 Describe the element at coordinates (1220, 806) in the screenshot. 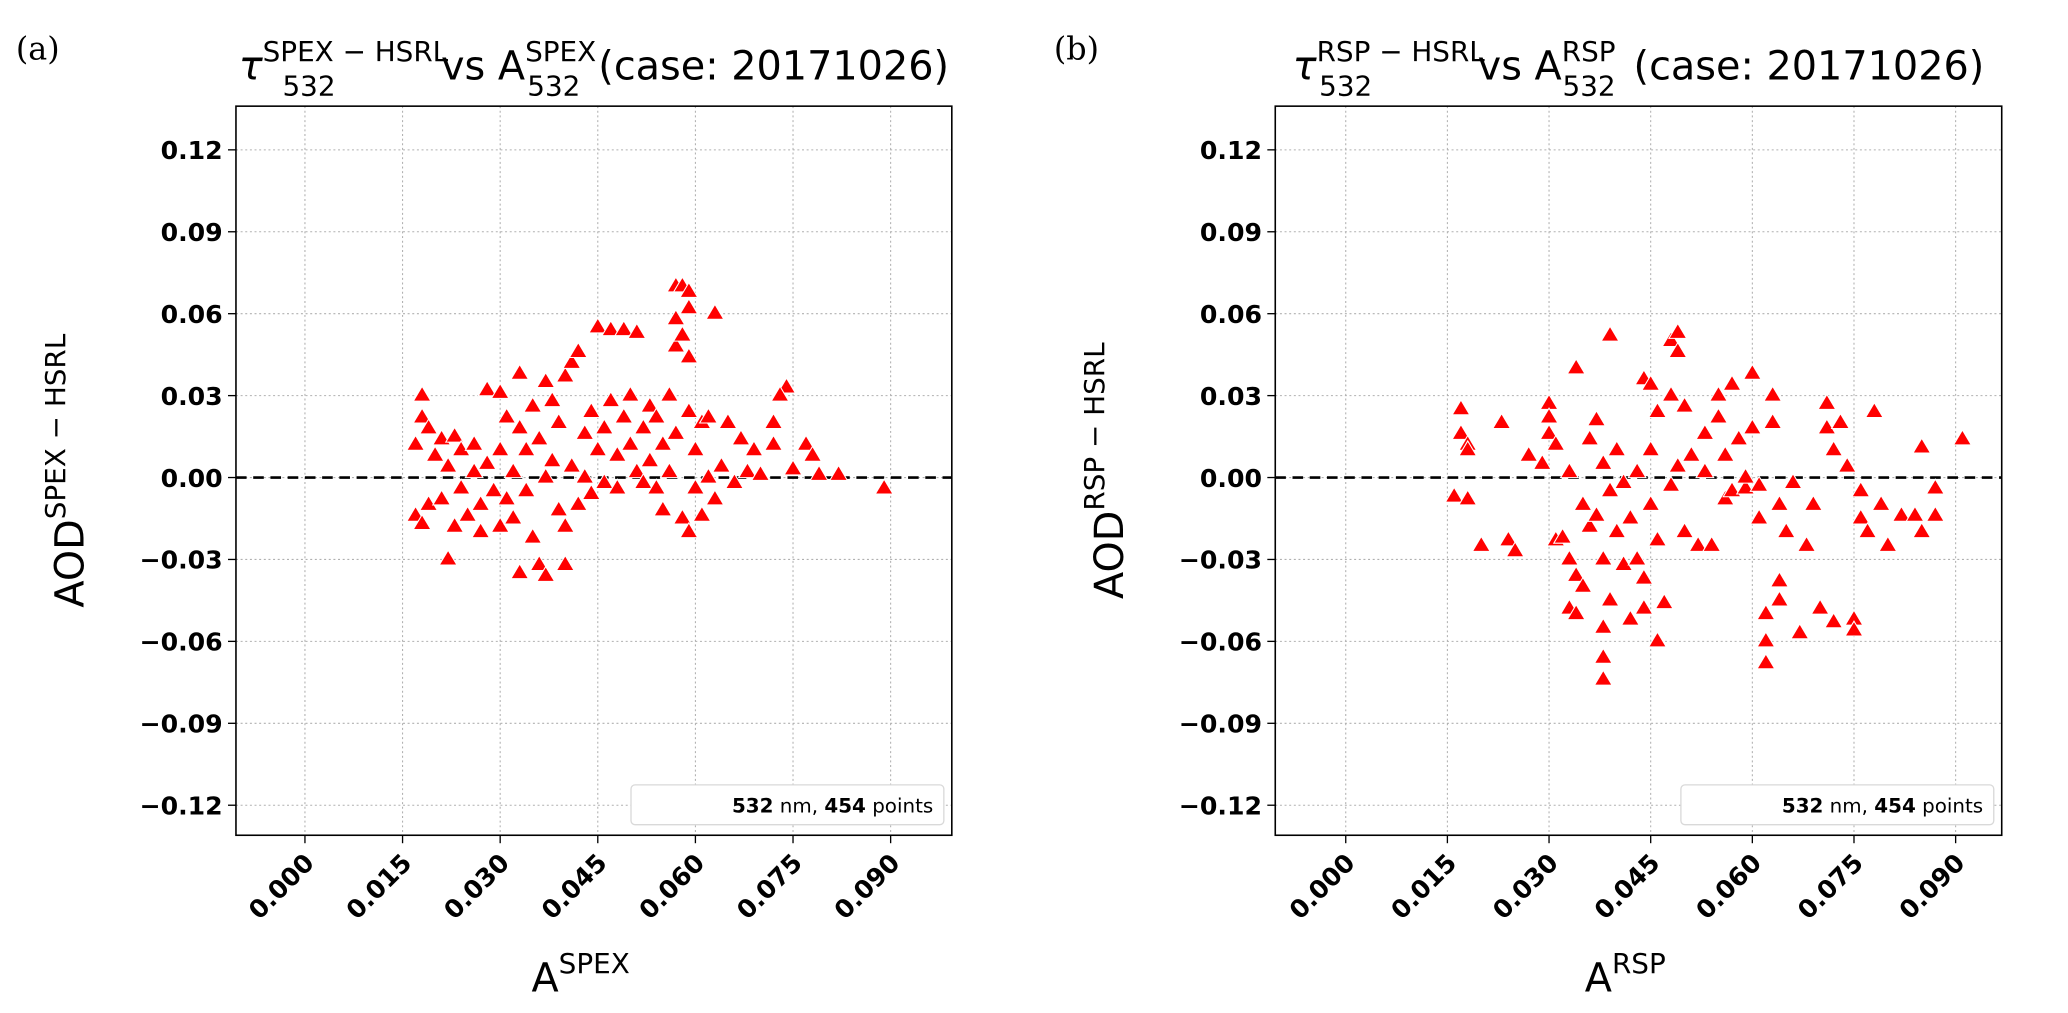

I see `y-tick-label: −0.12` at that location.